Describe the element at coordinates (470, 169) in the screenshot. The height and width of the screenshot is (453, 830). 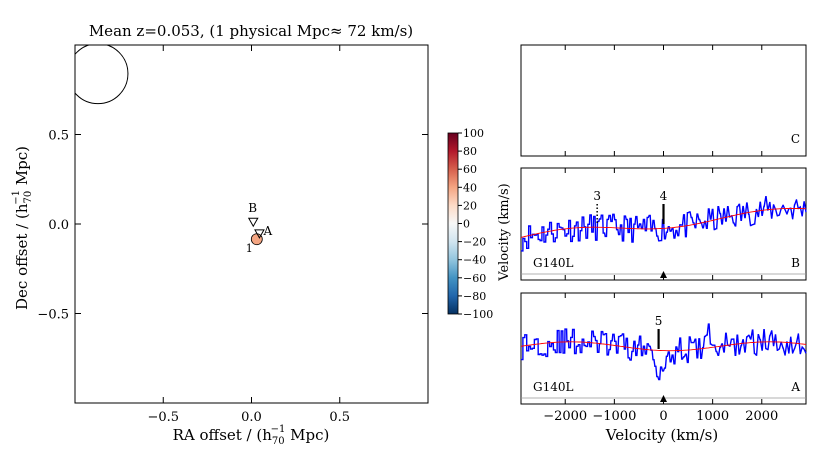
I see `colorbar-tick-label: 60` at that location.